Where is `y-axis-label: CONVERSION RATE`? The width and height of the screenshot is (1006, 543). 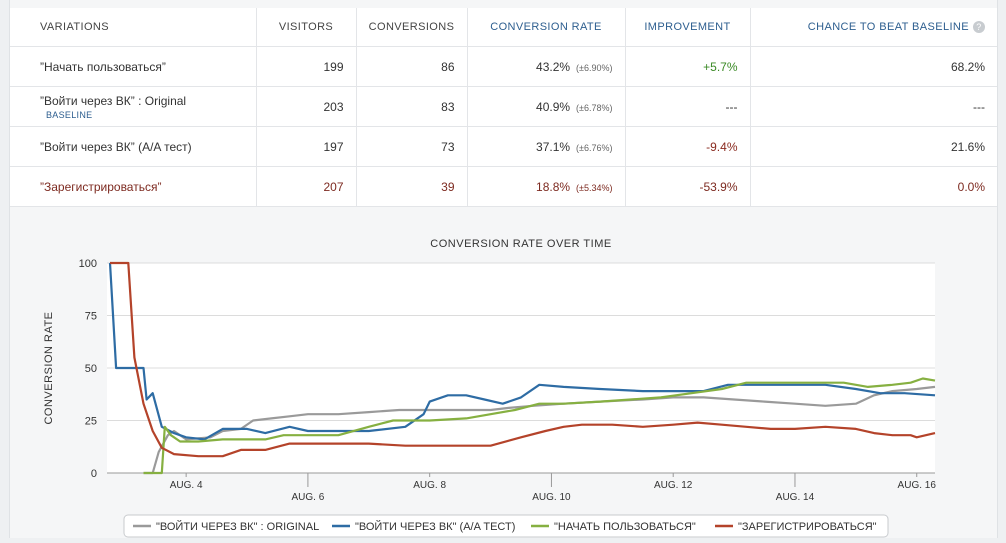 y-axis-label: CONVERSION RATE is located at coordinates (49, 367).